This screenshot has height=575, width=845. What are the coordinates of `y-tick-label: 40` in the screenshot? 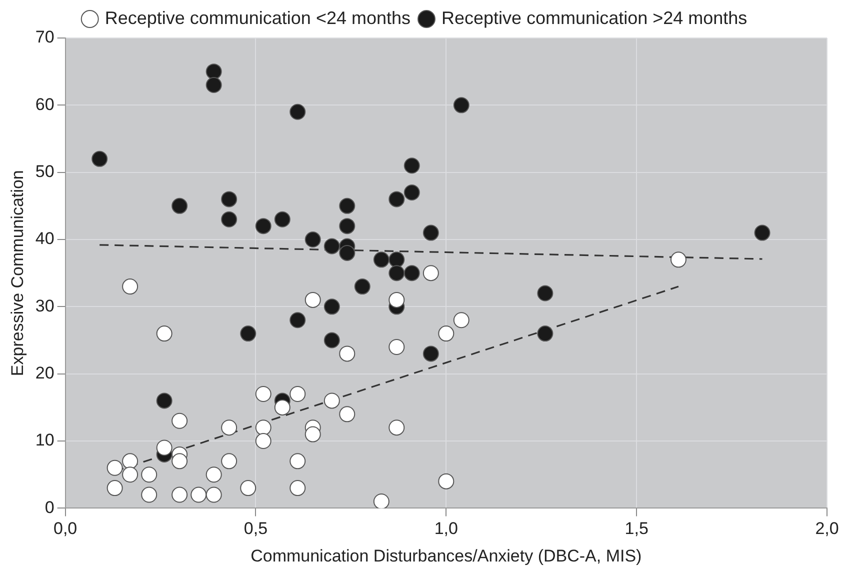 It's located at (44, 238).